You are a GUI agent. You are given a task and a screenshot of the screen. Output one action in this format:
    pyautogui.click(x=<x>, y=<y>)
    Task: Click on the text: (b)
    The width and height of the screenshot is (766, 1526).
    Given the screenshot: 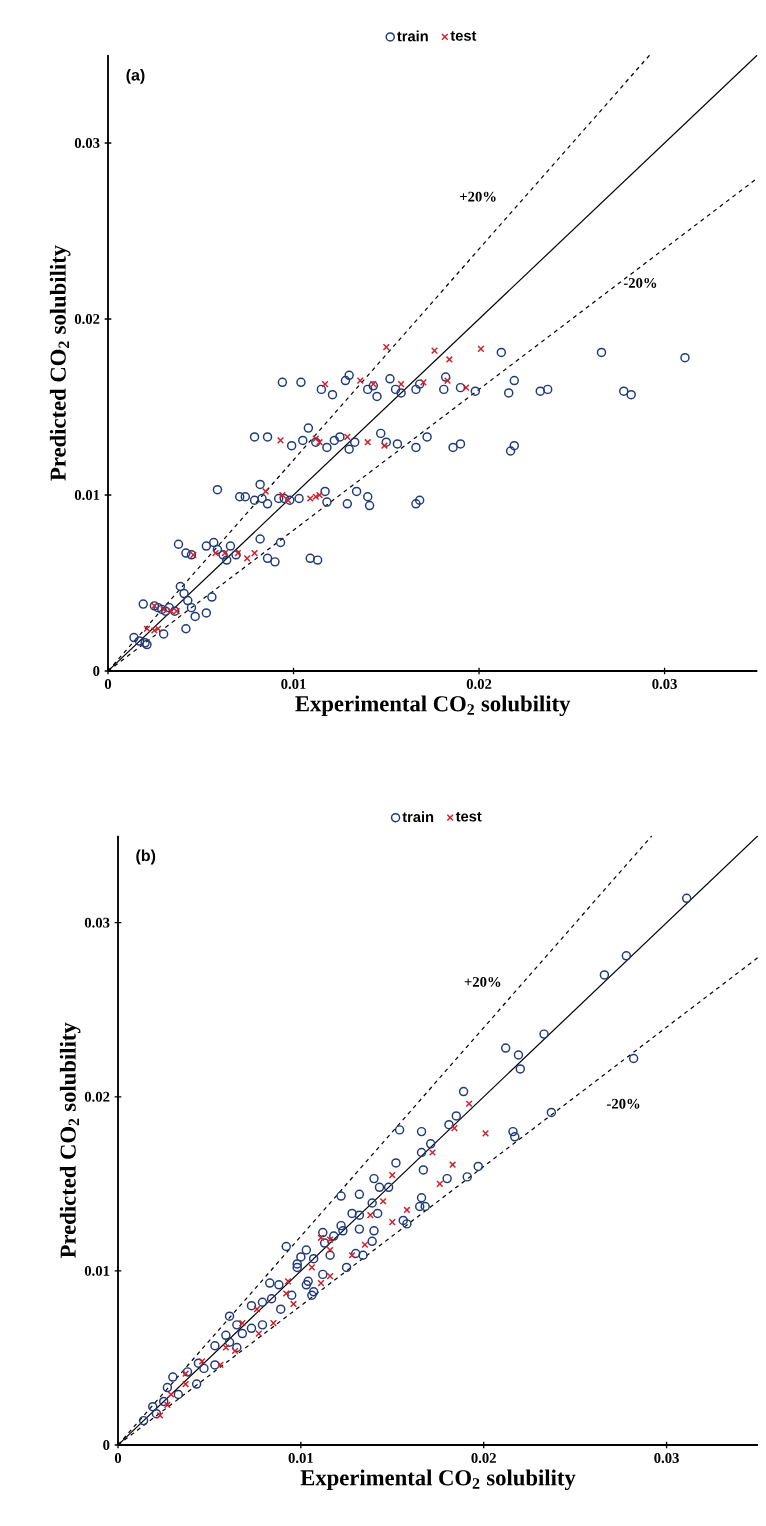 What is the action you would take?
    pyautogui.click(x=146, y=857)
    